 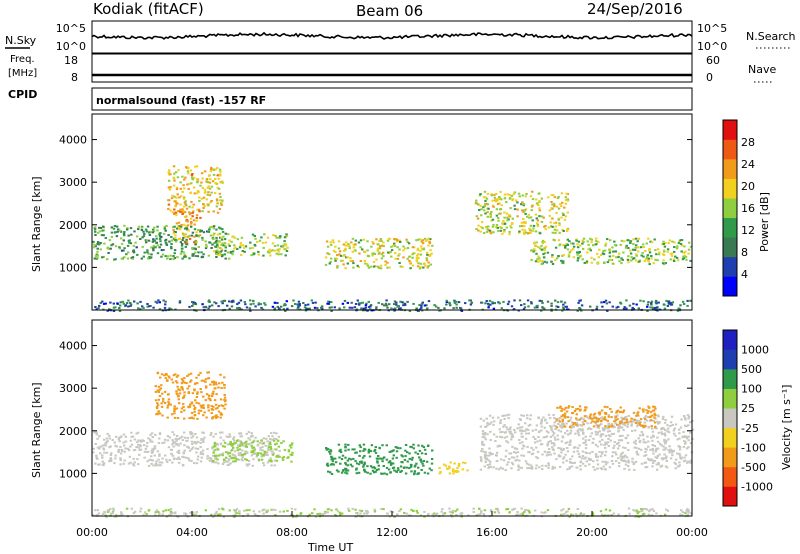 I want to click on colorbar-tick-label: -1000, so click(x=757, y=486).